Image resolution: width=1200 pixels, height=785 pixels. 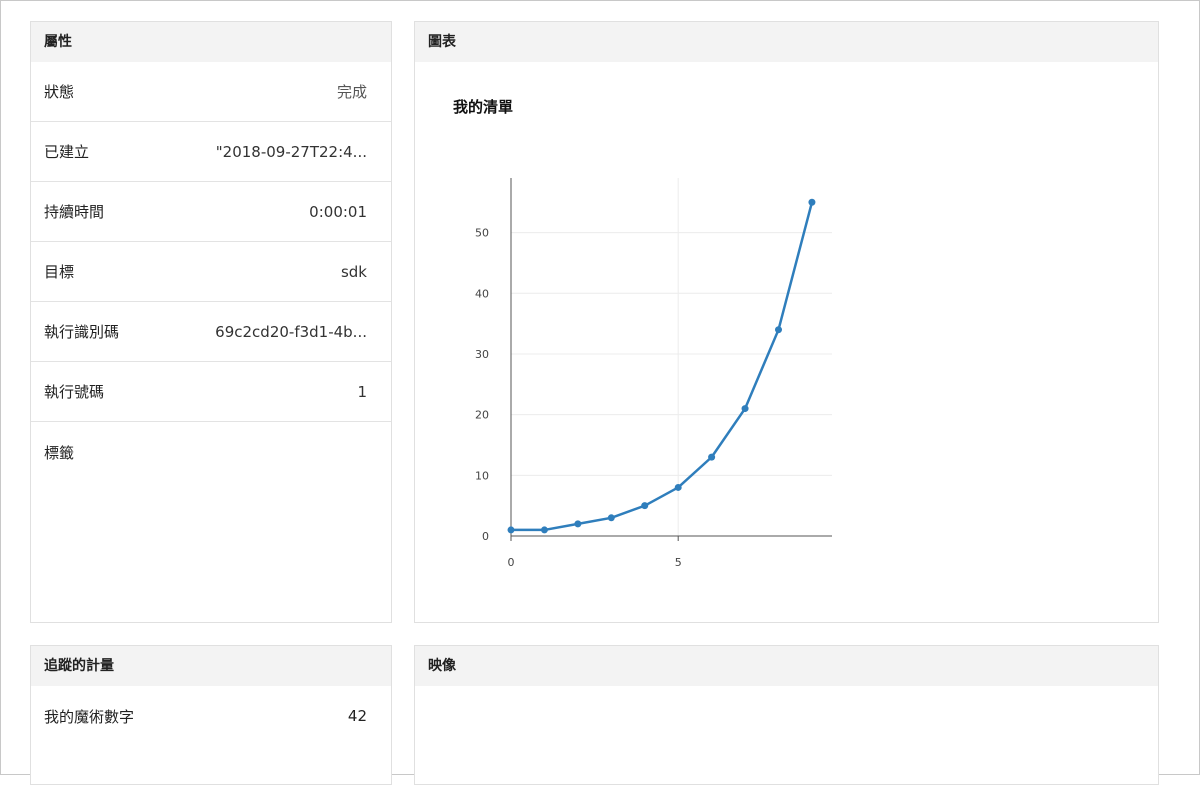 I want to click on x-tick-label: 0, so click(x=511, y=562).